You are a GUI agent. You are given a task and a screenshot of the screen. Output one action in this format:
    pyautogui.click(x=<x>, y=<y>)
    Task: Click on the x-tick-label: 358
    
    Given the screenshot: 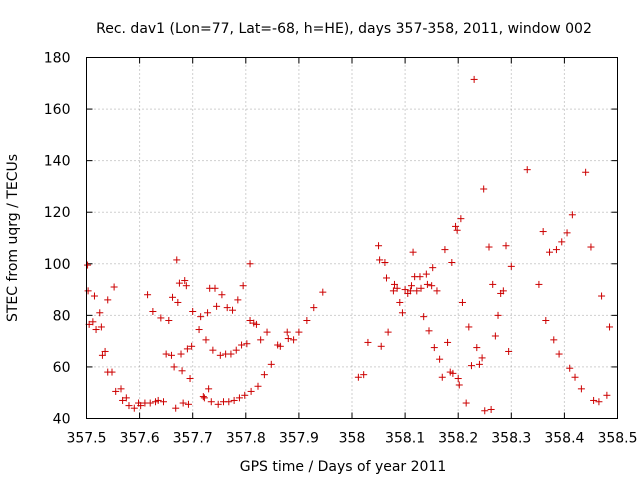 What is the action you would take?
    pyautogui.click(x=352, y=439)
    